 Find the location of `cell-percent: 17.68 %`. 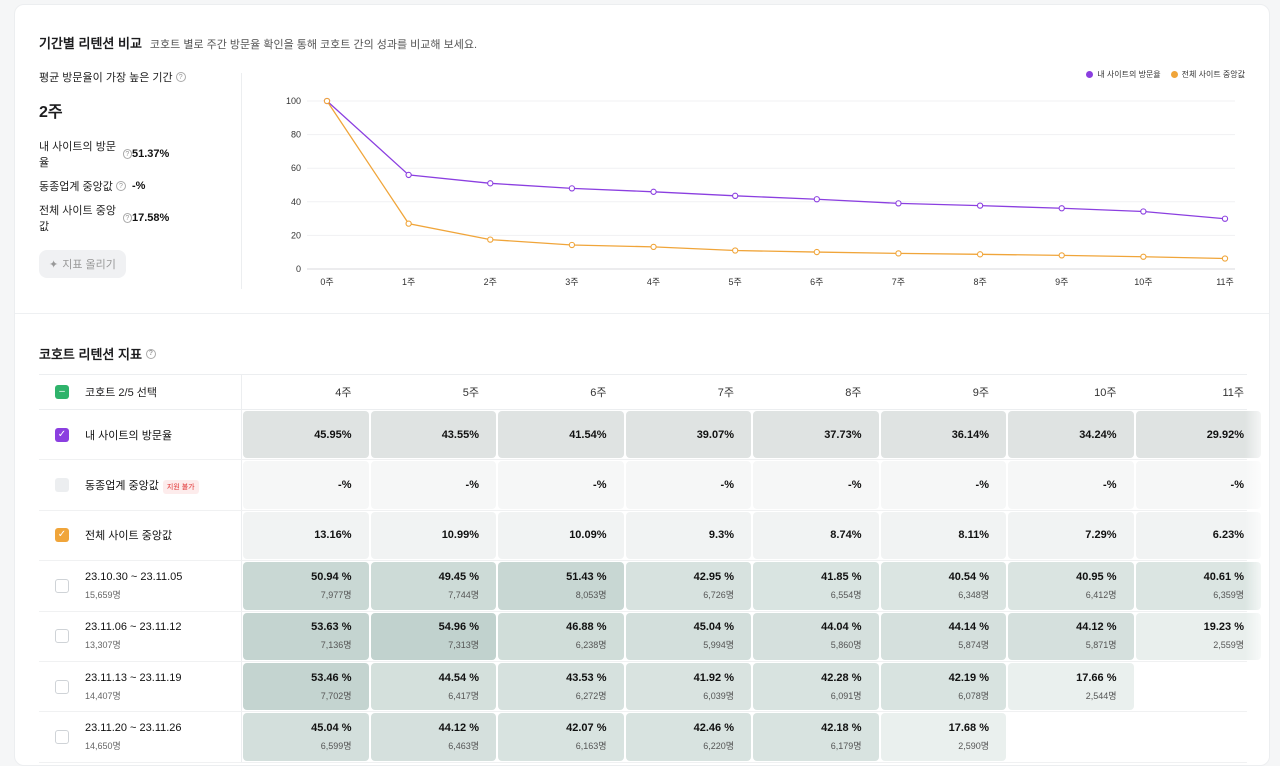

cell-percent: 17.68 % is located at coordinates (968, 728).